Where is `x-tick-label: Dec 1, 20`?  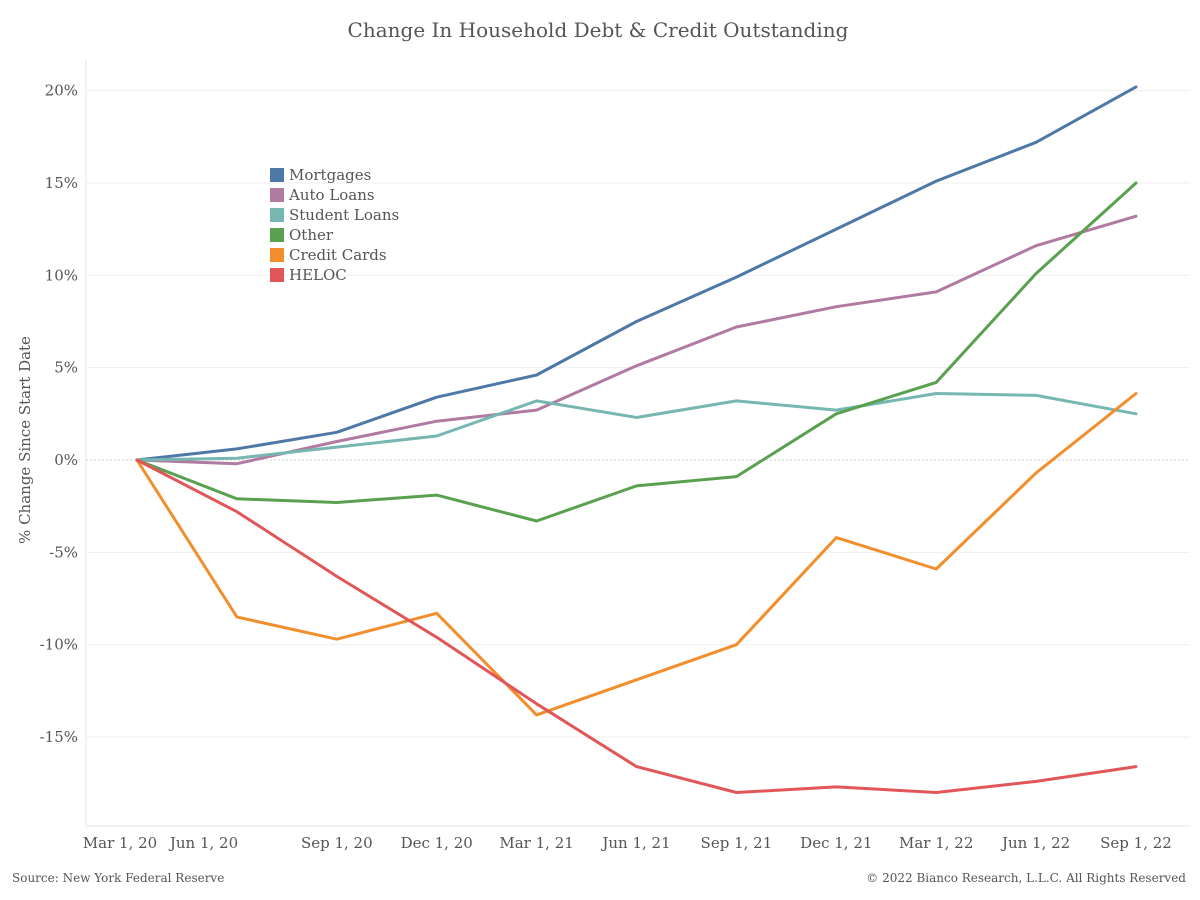
x-tick-label: Dec 1, 20 is located at coordinates (437, 843).